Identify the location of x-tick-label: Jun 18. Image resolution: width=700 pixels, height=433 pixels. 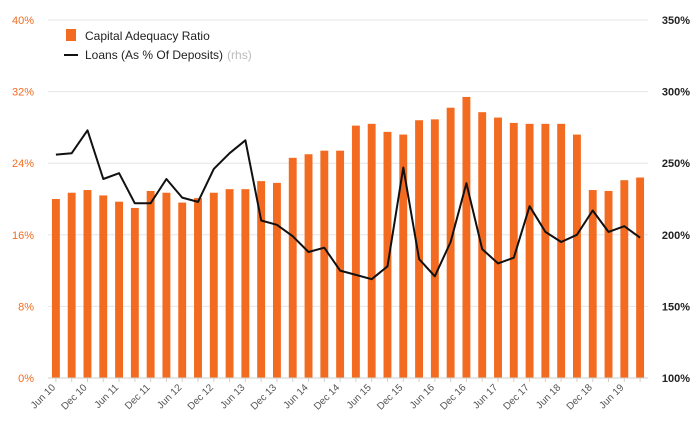
(548, 396).